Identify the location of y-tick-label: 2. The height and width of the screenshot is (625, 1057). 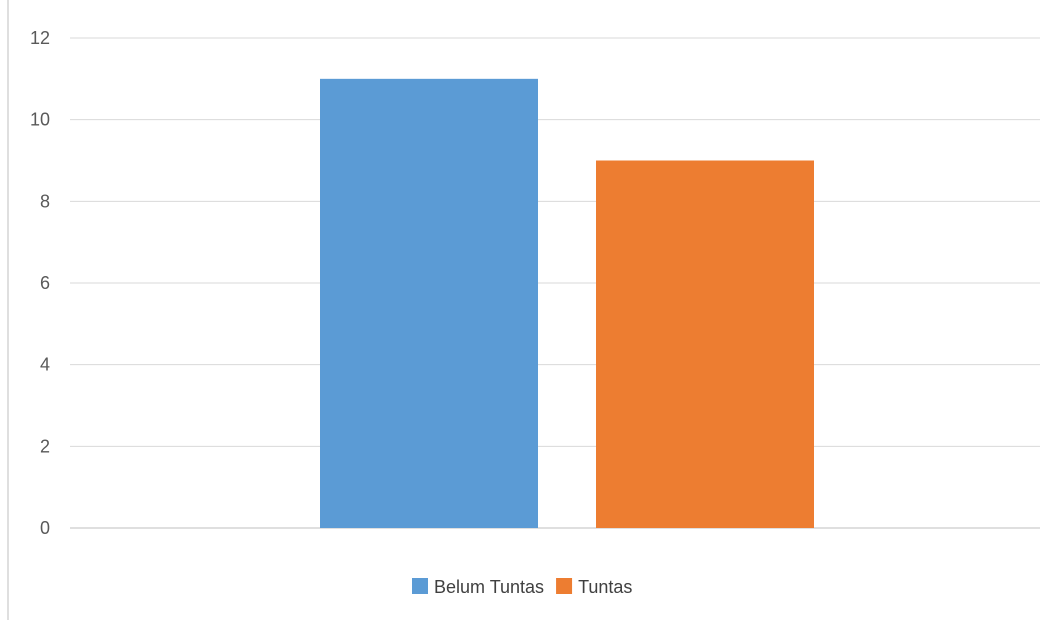
(45, 446).